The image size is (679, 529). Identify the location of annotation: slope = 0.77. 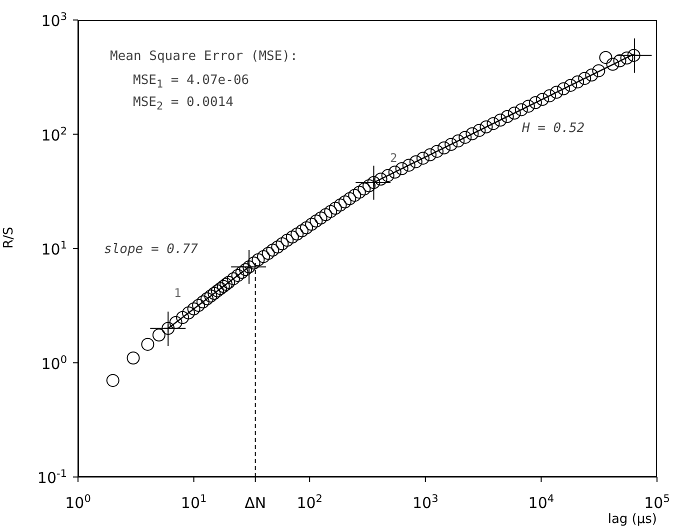
(151, 249).